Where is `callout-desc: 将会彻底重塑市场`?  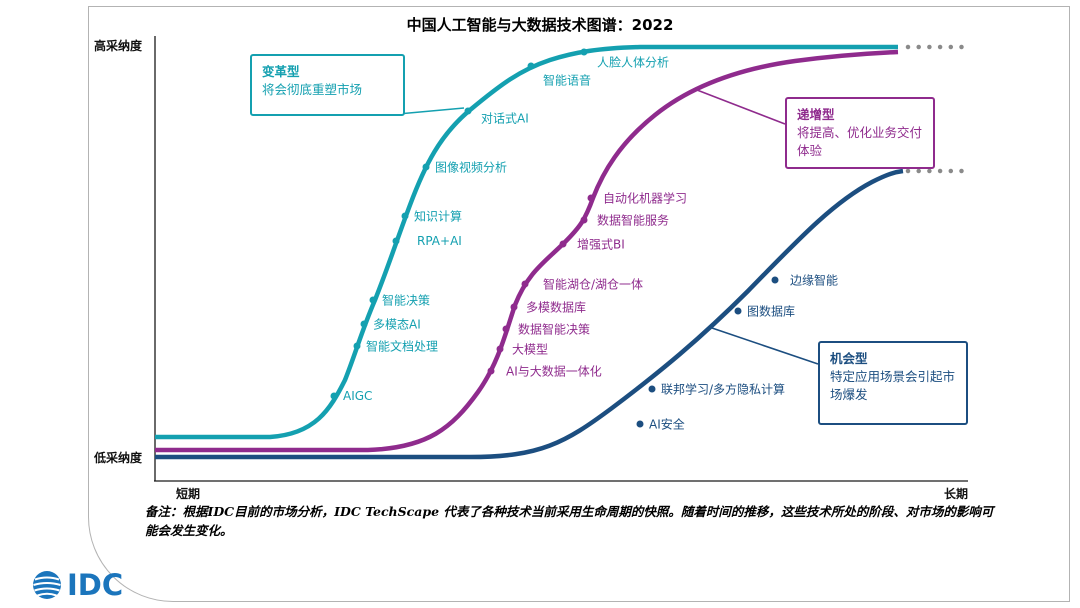 callout-desc: 将会彻底重塑市场 is located at coordinates (312, 90).